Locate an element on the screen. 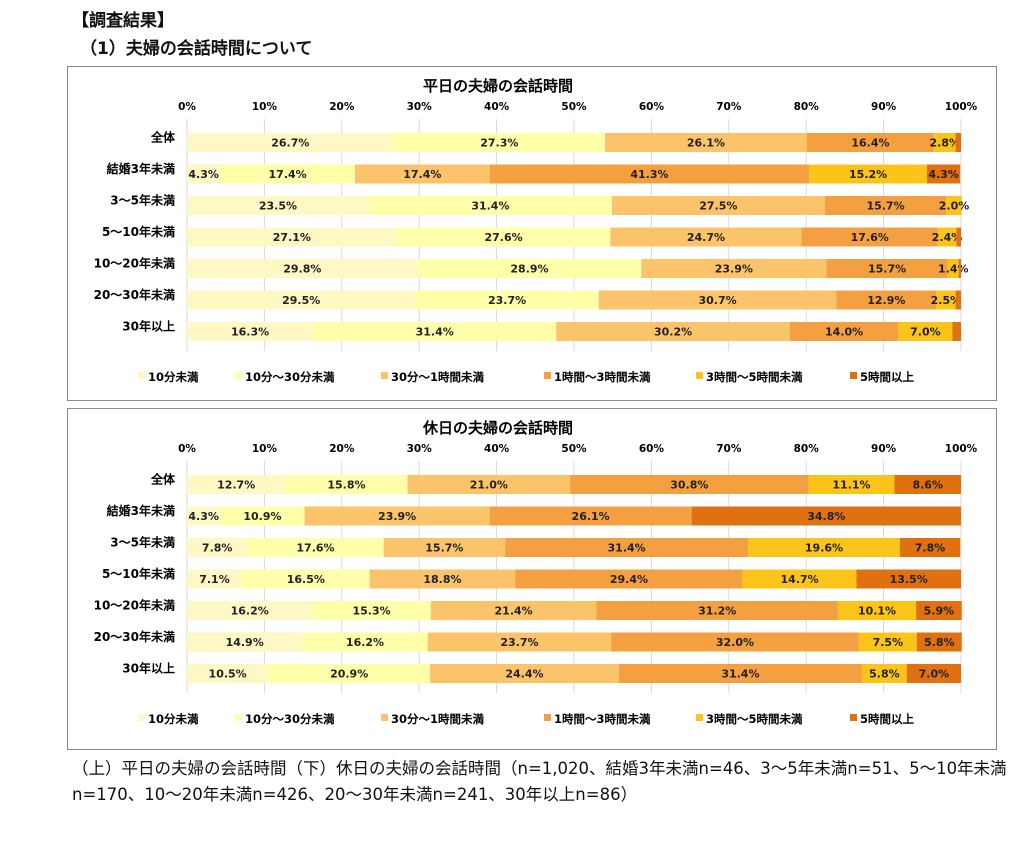 The width and height of the screenshot is (1024, 853). data-label: 1.4% is located at coordinates (953, 269).